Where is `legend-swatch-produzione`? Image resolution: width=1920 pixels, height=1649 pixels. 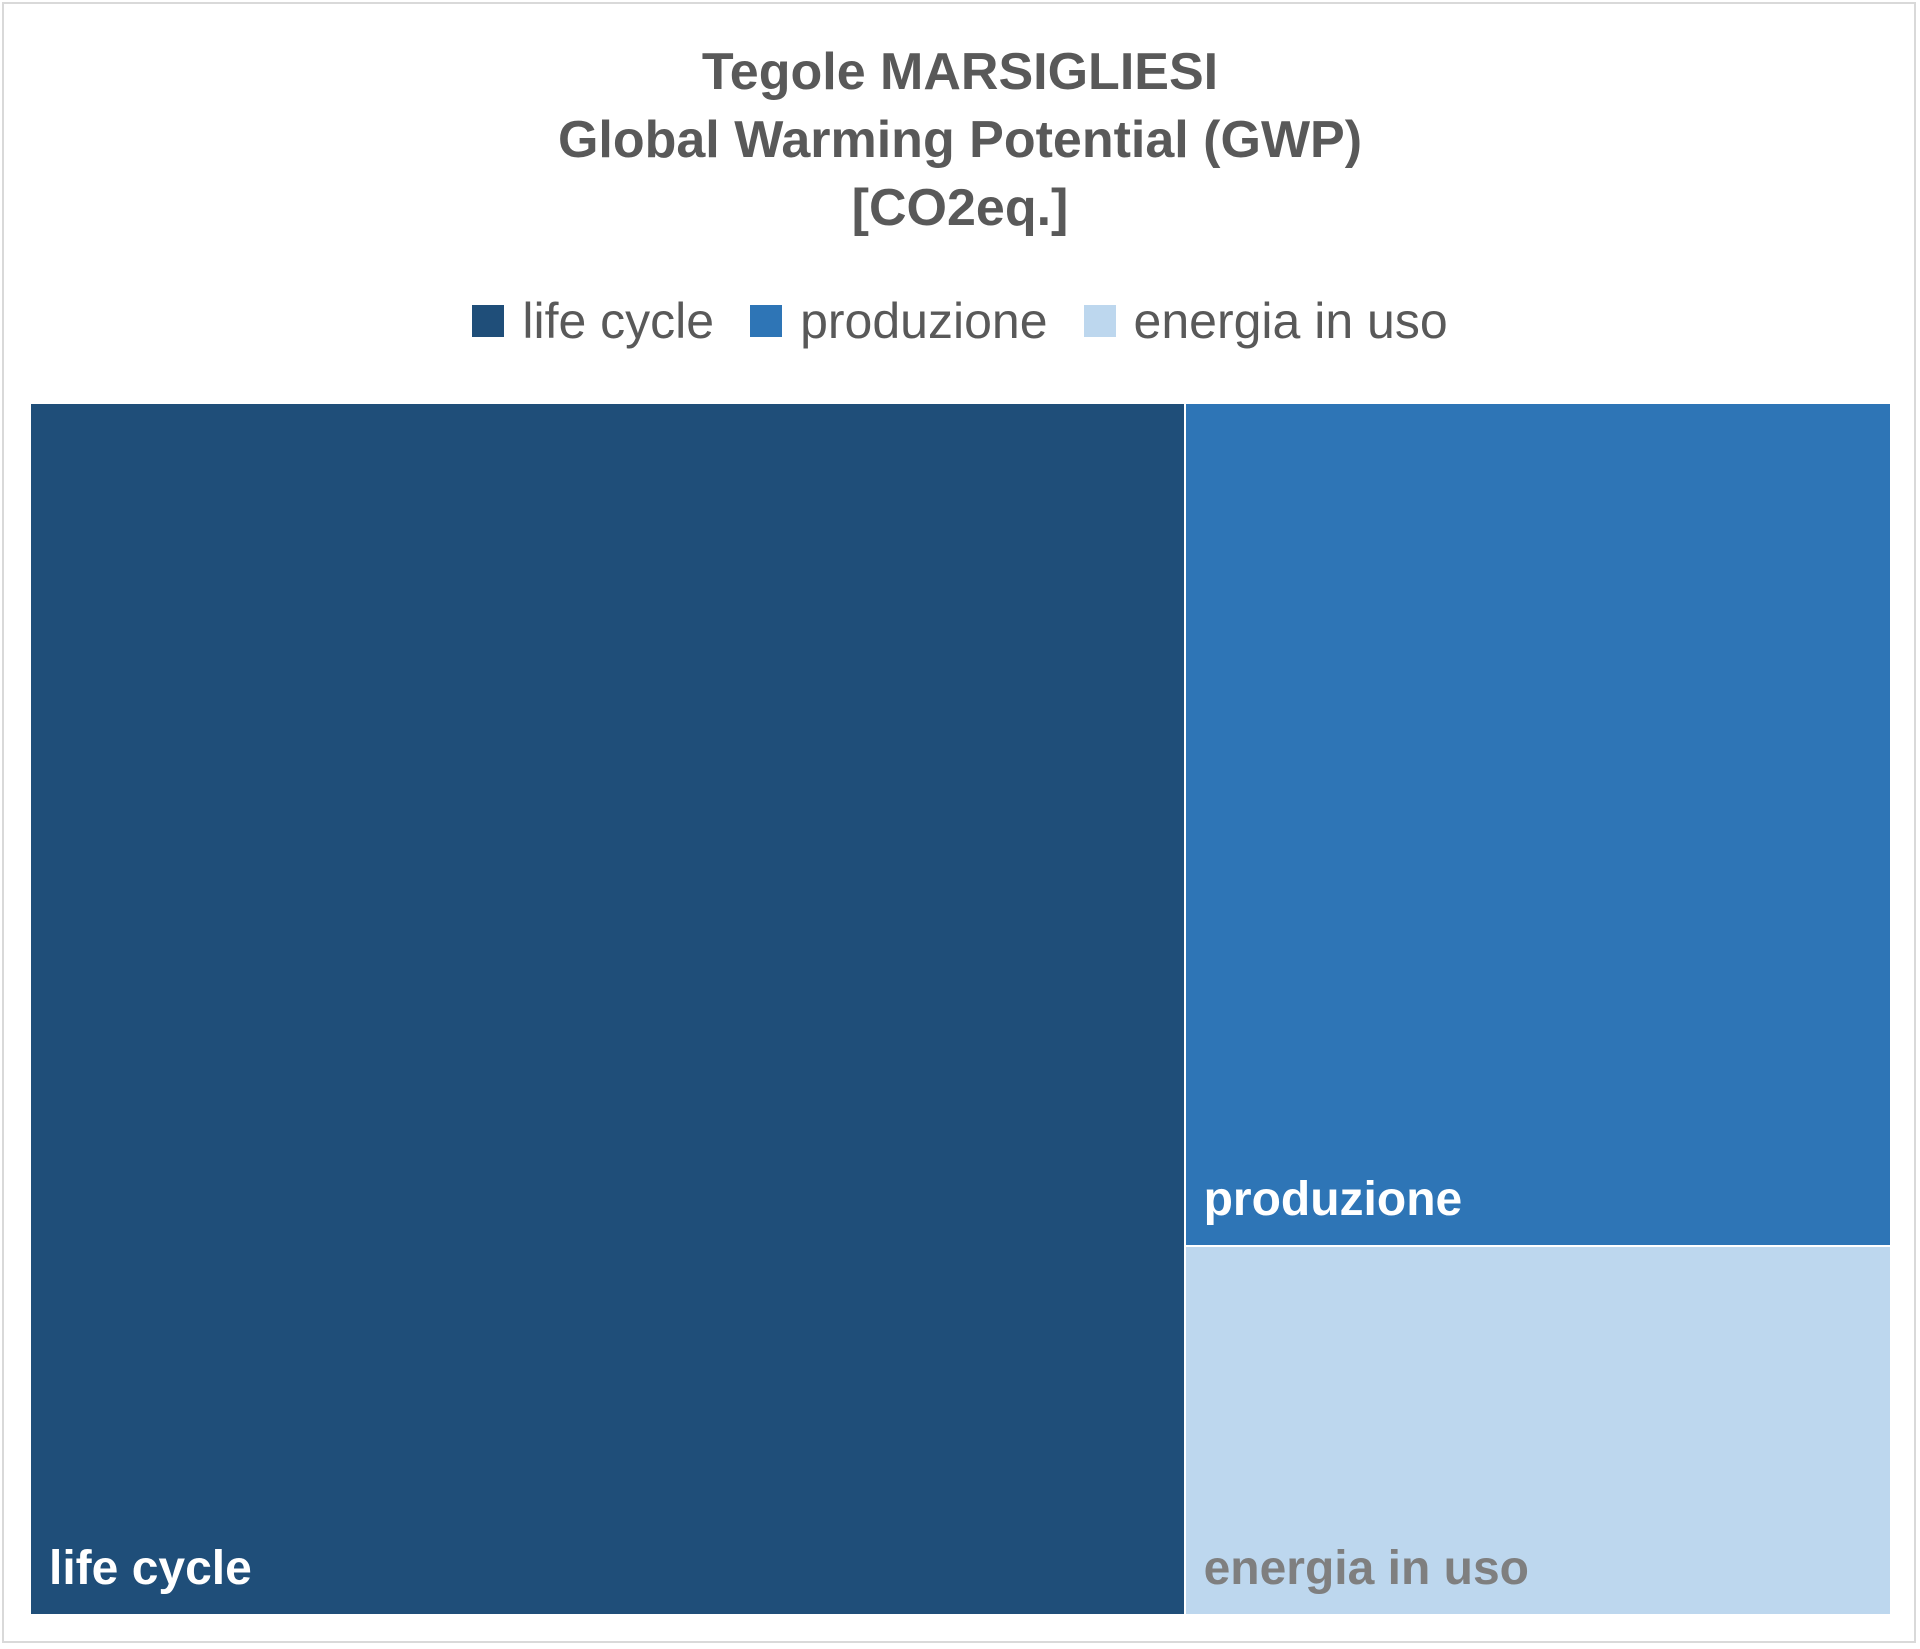 legend-swatch-produzione is located at coordinates (766, 321).